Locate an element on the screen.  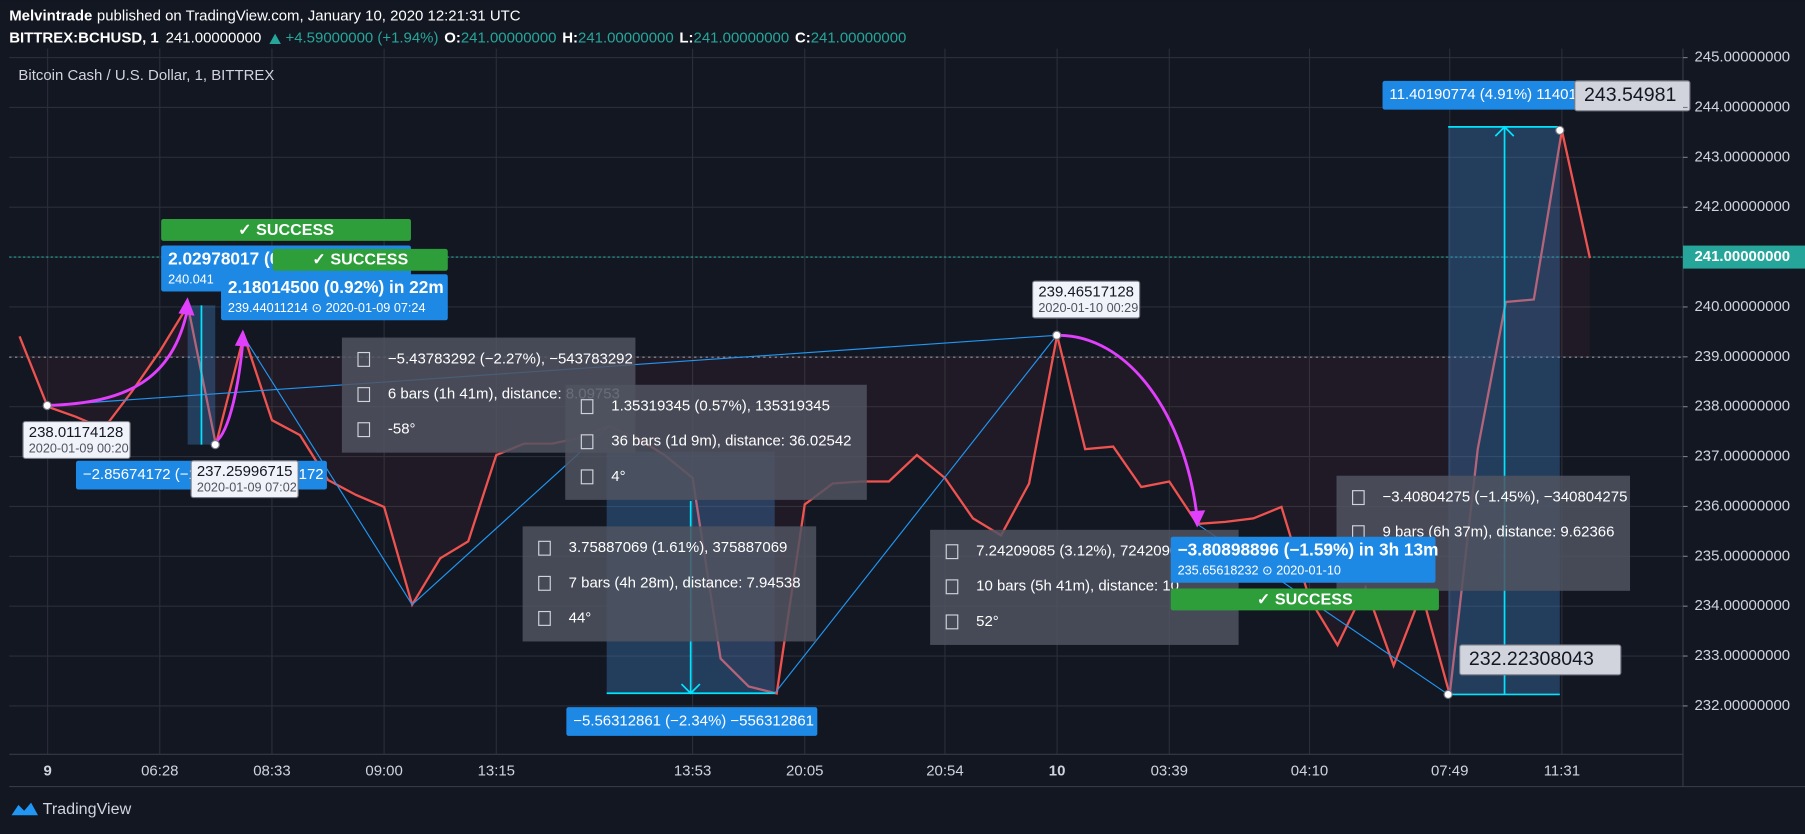
y-tick-label: 234.00000000 is located at coordinates (1742, 605).